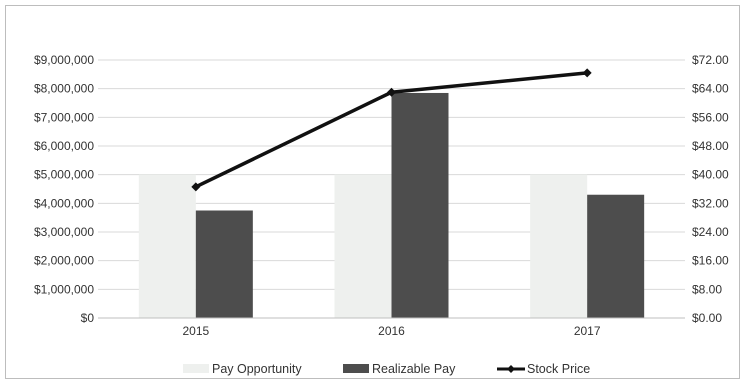 Image resolution: width=744 pixels, height=383 pixels. Describe the element at coordinates (710, 232) in the screenshot. I see `right-axis-tick-label: $24.00` at that location.